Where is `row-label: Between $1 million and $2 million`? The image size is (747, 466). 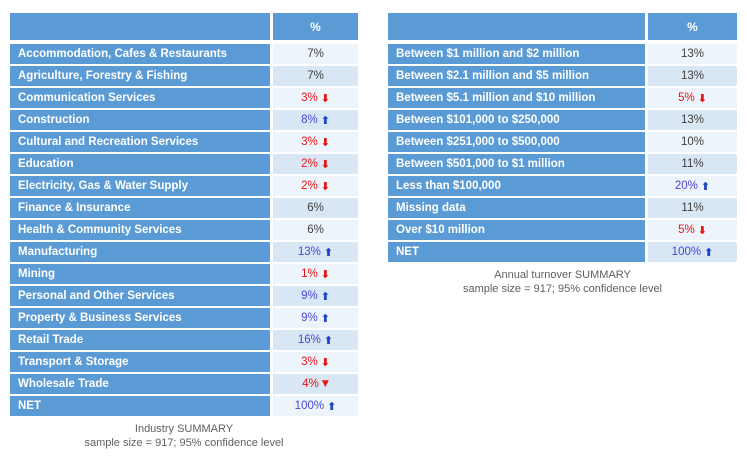
row-label: Between $1 million and $2 million is located at coordinates (516, 54).